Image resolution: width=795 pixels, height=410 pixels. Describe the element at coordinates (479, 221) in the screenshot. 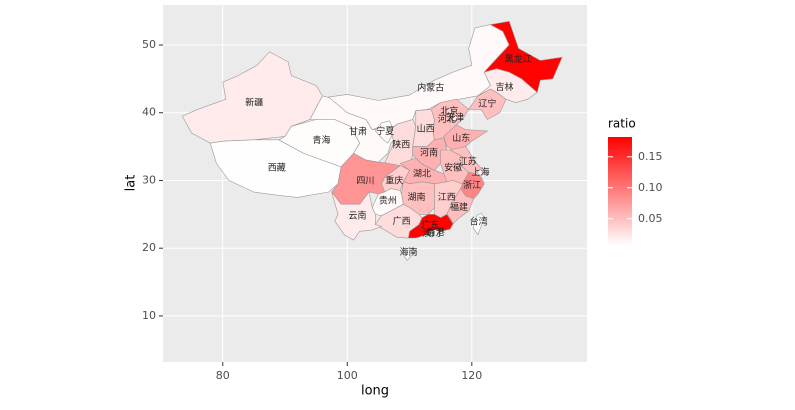

I see `region-label: 台湾` at that location.